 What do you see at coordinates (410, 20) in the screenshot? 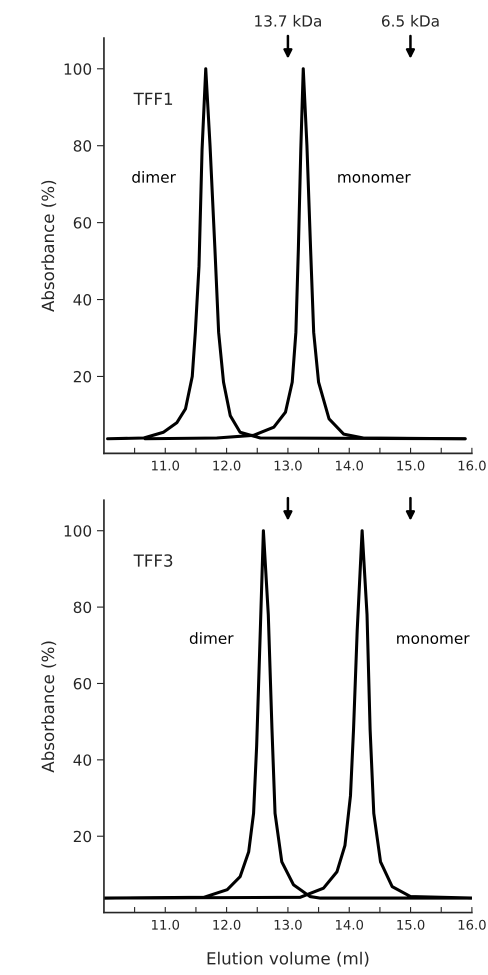
I see `text: 6.5 kDa` at bounding box center [410, 20].